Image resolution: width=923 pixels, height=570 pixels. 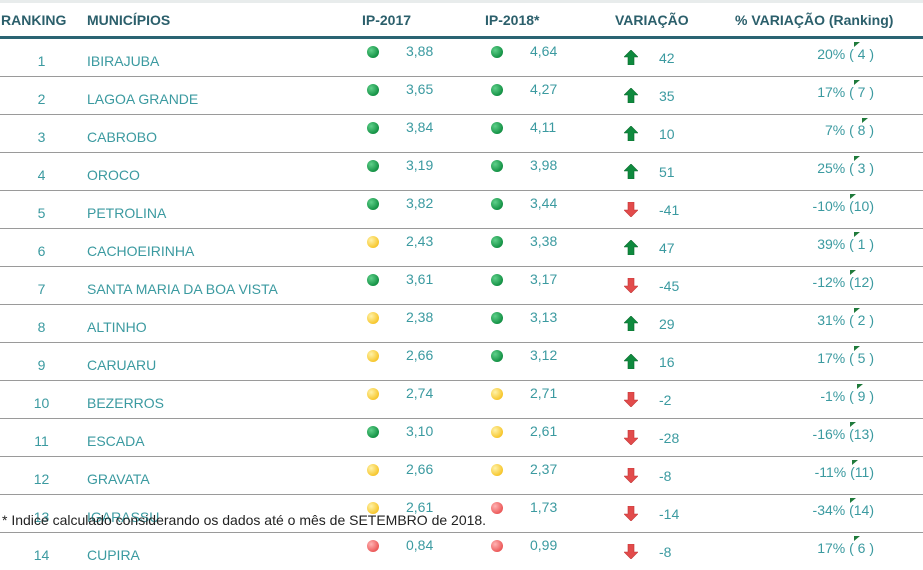 What do you see at coordinates (669, 286) in the screenshot?
I see `variacao-value: -45` at bounding box center [669, 286].